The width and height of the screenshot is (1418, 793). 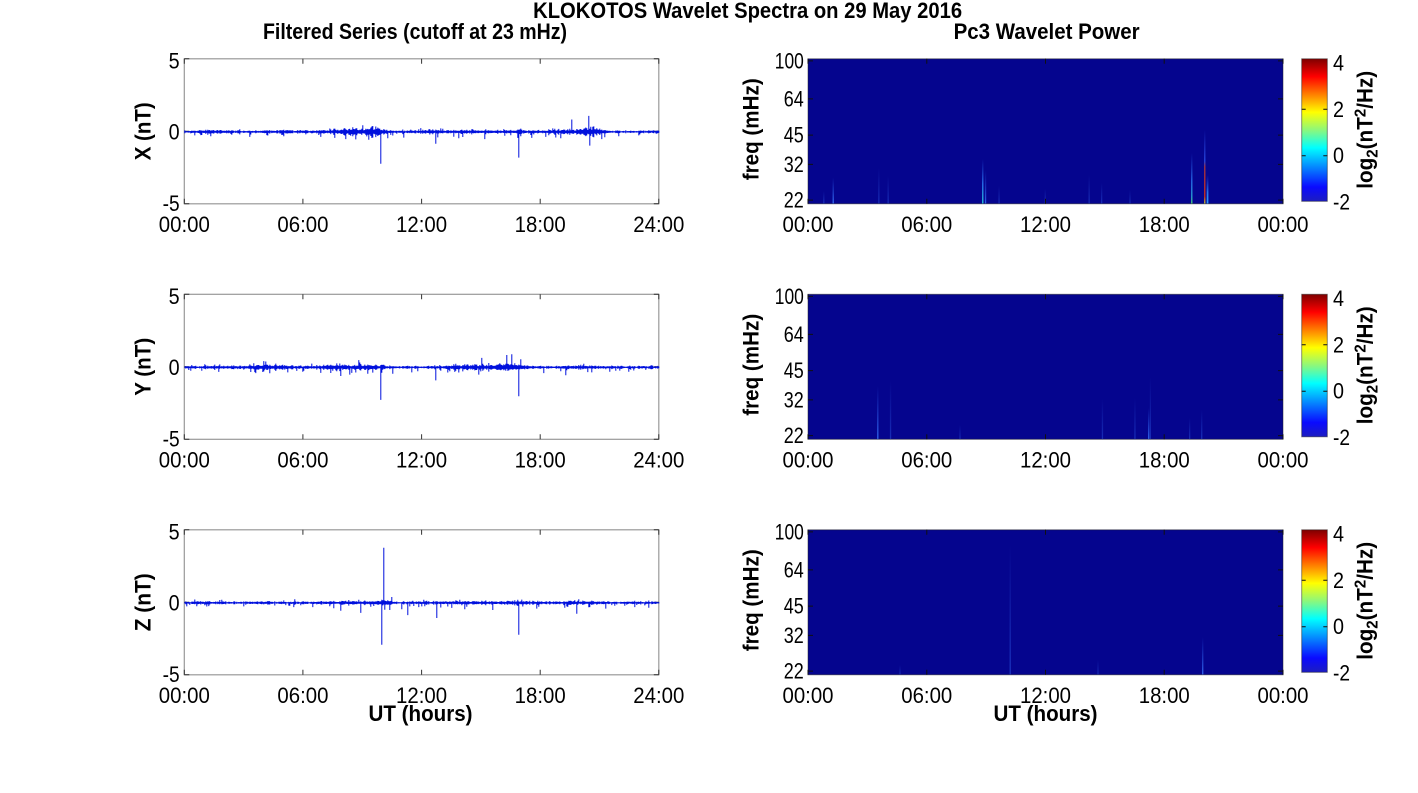 What do you see at coordinates (747, 11) in the screenshot?
I see `svg-text:KLOKOTOS Wavelet Spectra on 29: KLOKOTOS Wavelet Spectra on 29 May 2016` at bounding box center [747, 11].